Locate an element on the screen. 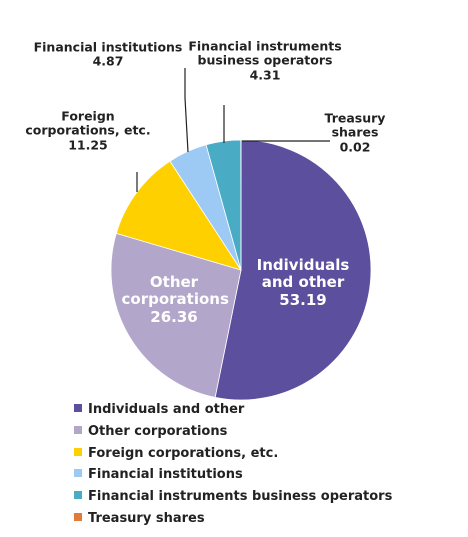  legend-label: Financial institutions is located at coordinates (165, 475).